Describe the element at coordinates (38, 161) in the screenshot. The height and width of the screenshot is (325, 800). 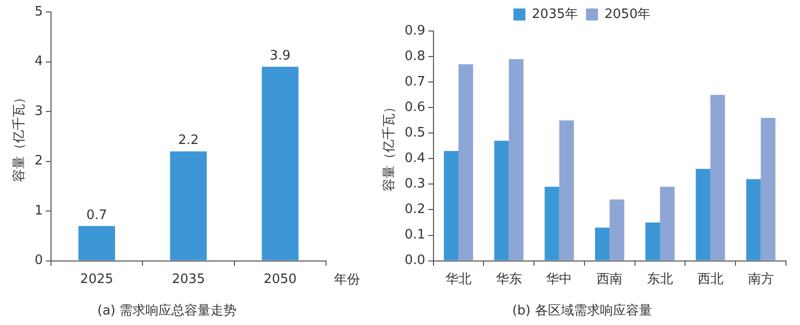
I see `y-tick-label: 2` at that location.